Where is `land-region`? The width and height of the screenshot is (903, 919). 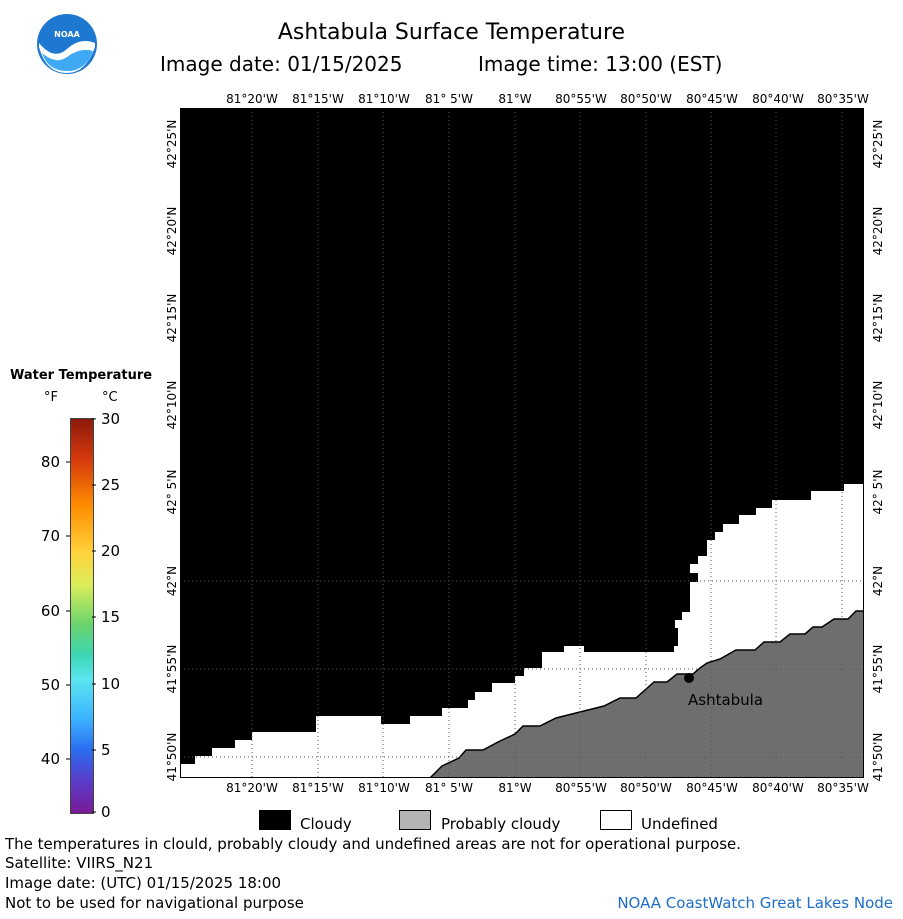 land-region is located at coordinates (646, 694).